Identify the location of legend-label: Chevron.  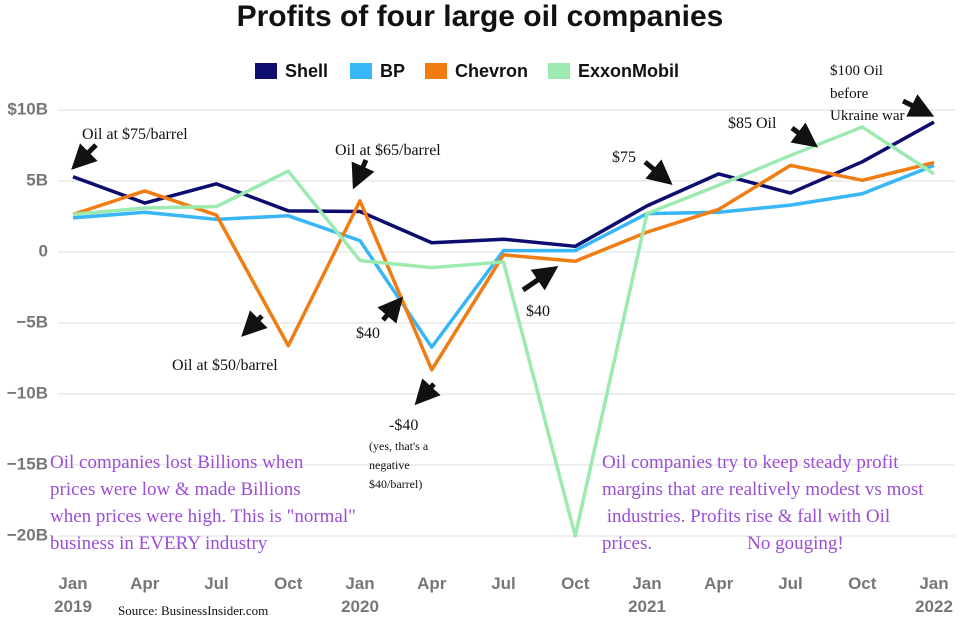
(491, 71).